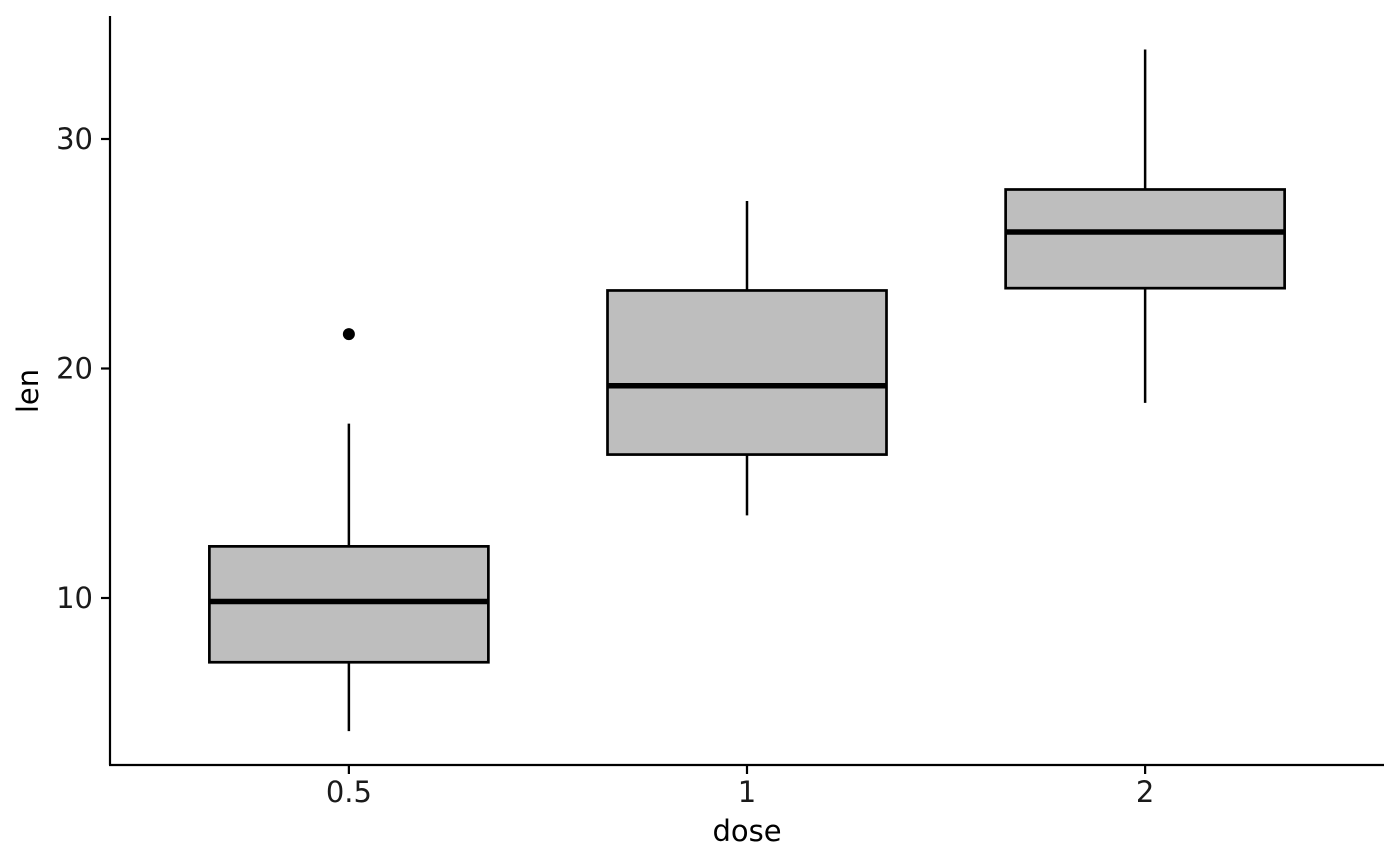 The height and width of the screenshot is (866, 1400). I want to click on y-tick-label-10: 10, so click(74, 598).